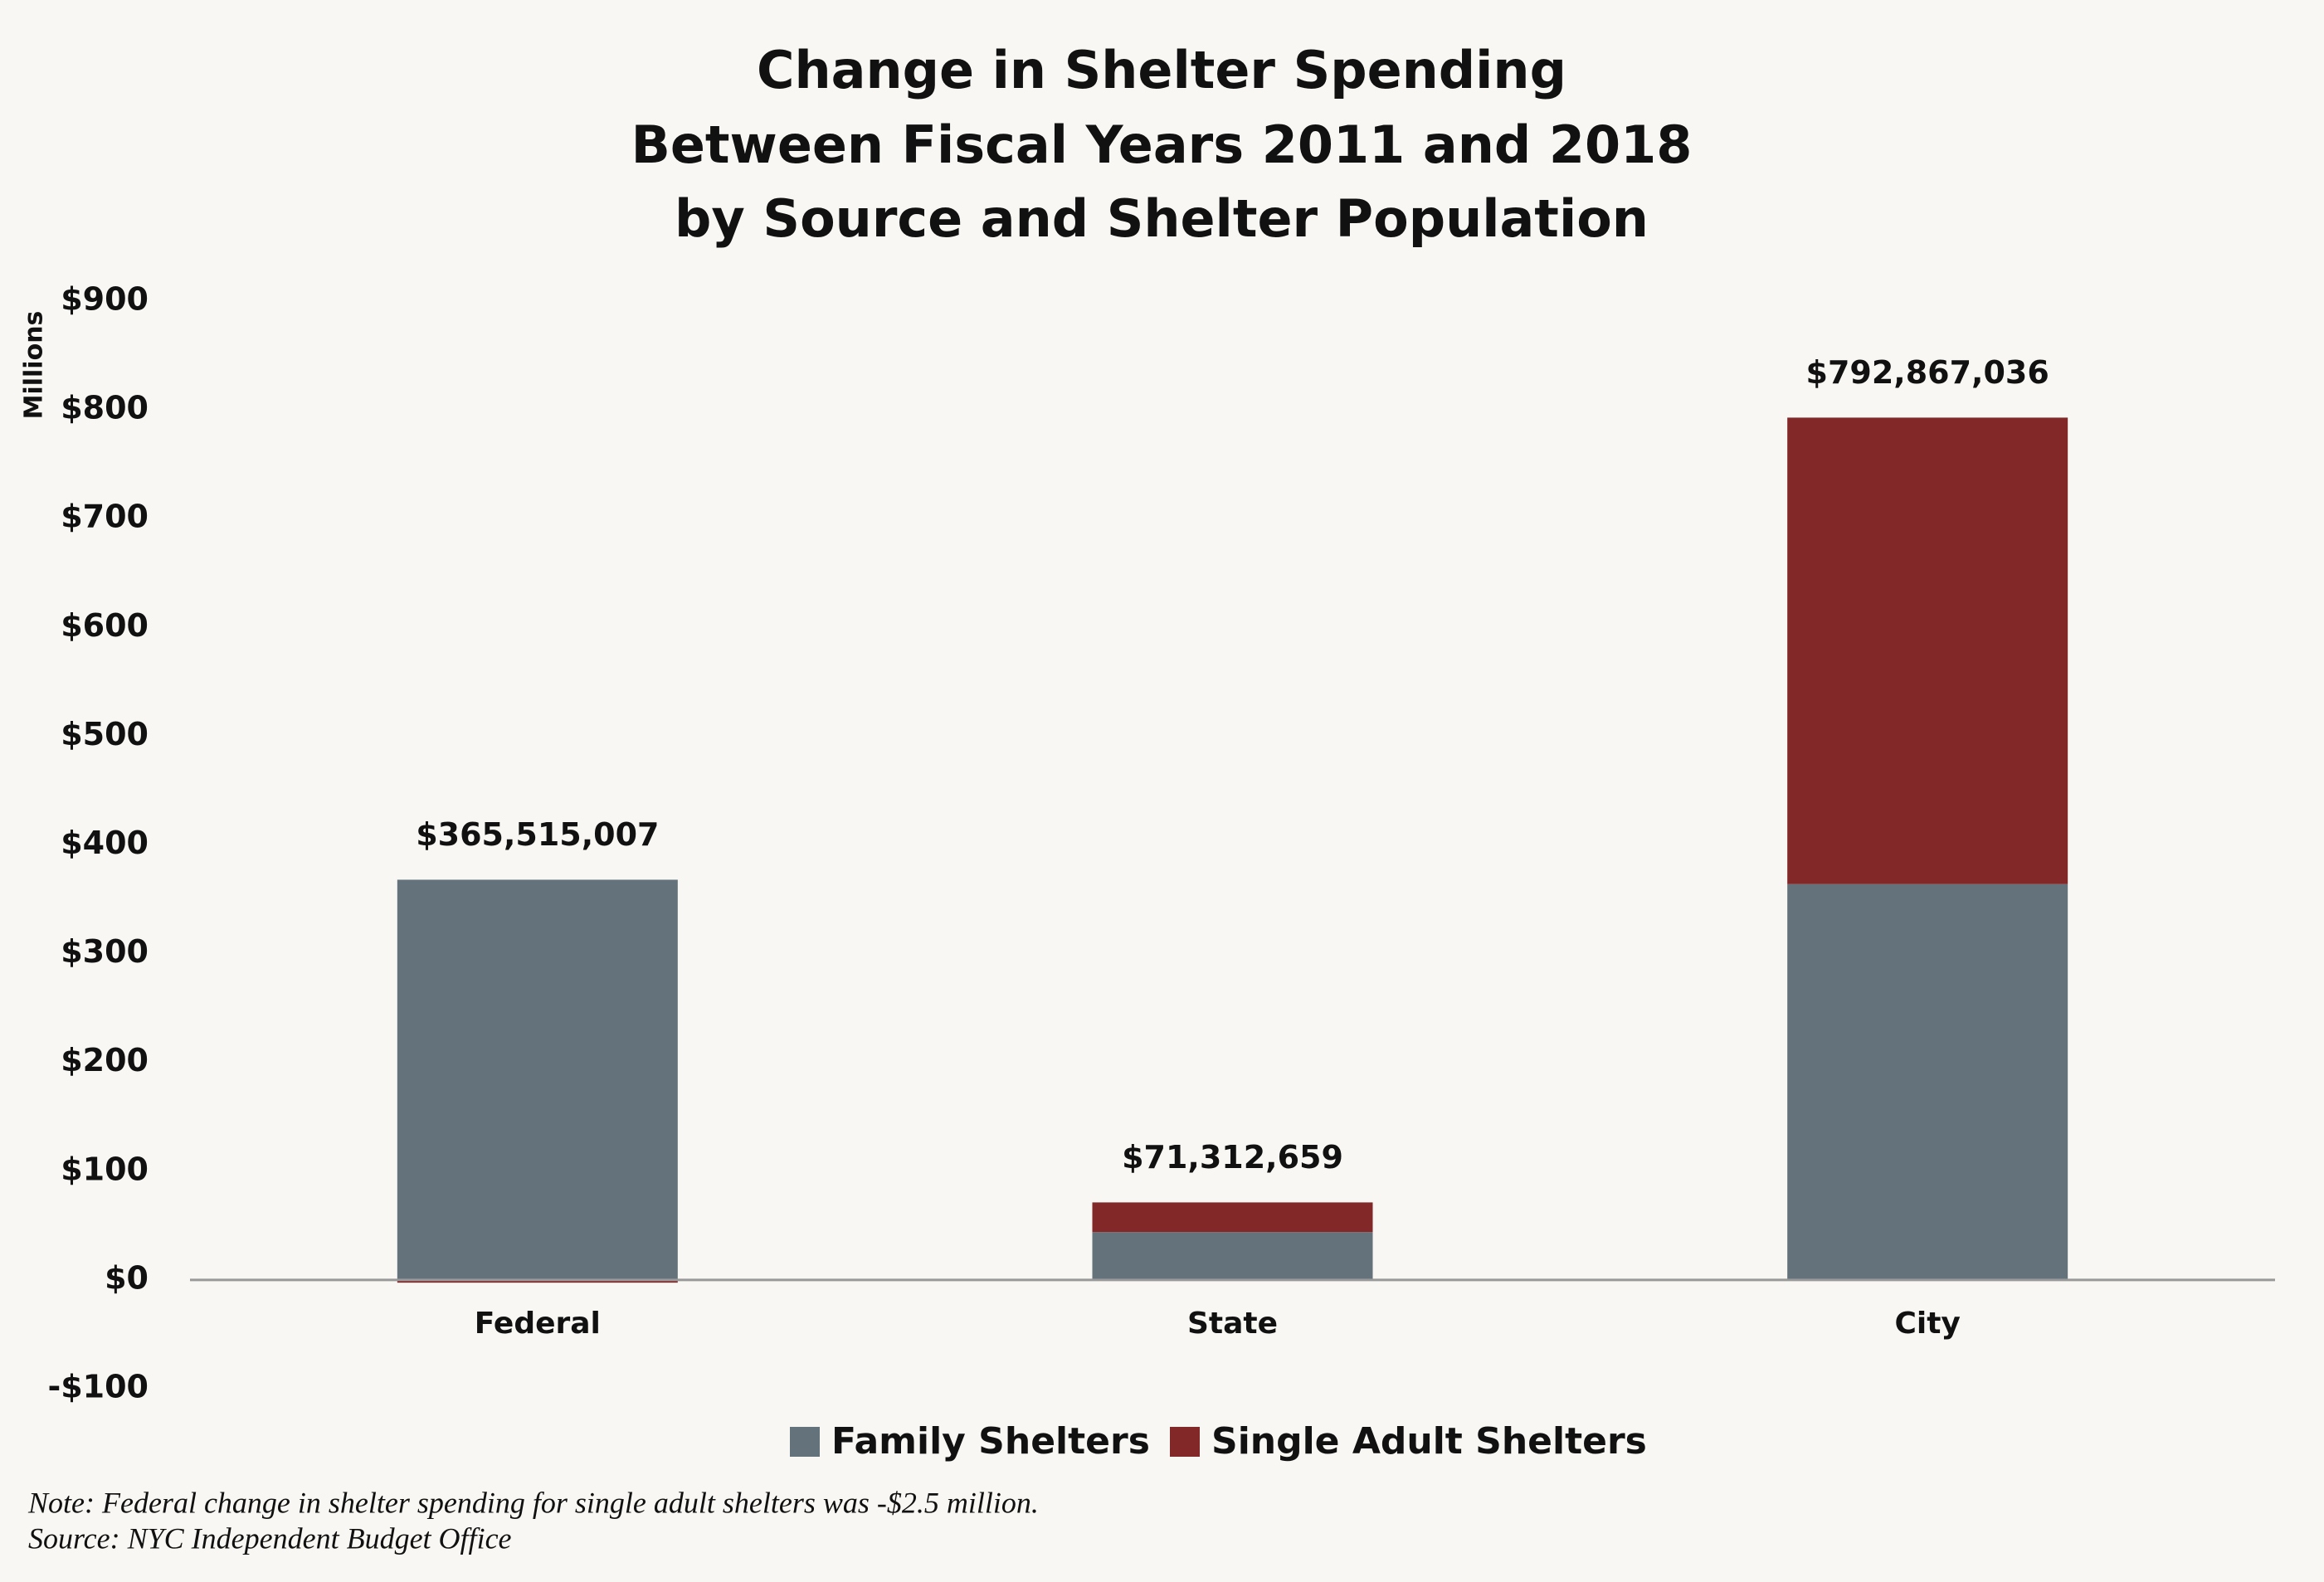 Image resolution: width=2324 pixels, height=1582 pixels. What do you see at coordinates (1232, 1324) in the screenshot?
I see `x-tick-label: State` at bounding box center [1232, 1324].